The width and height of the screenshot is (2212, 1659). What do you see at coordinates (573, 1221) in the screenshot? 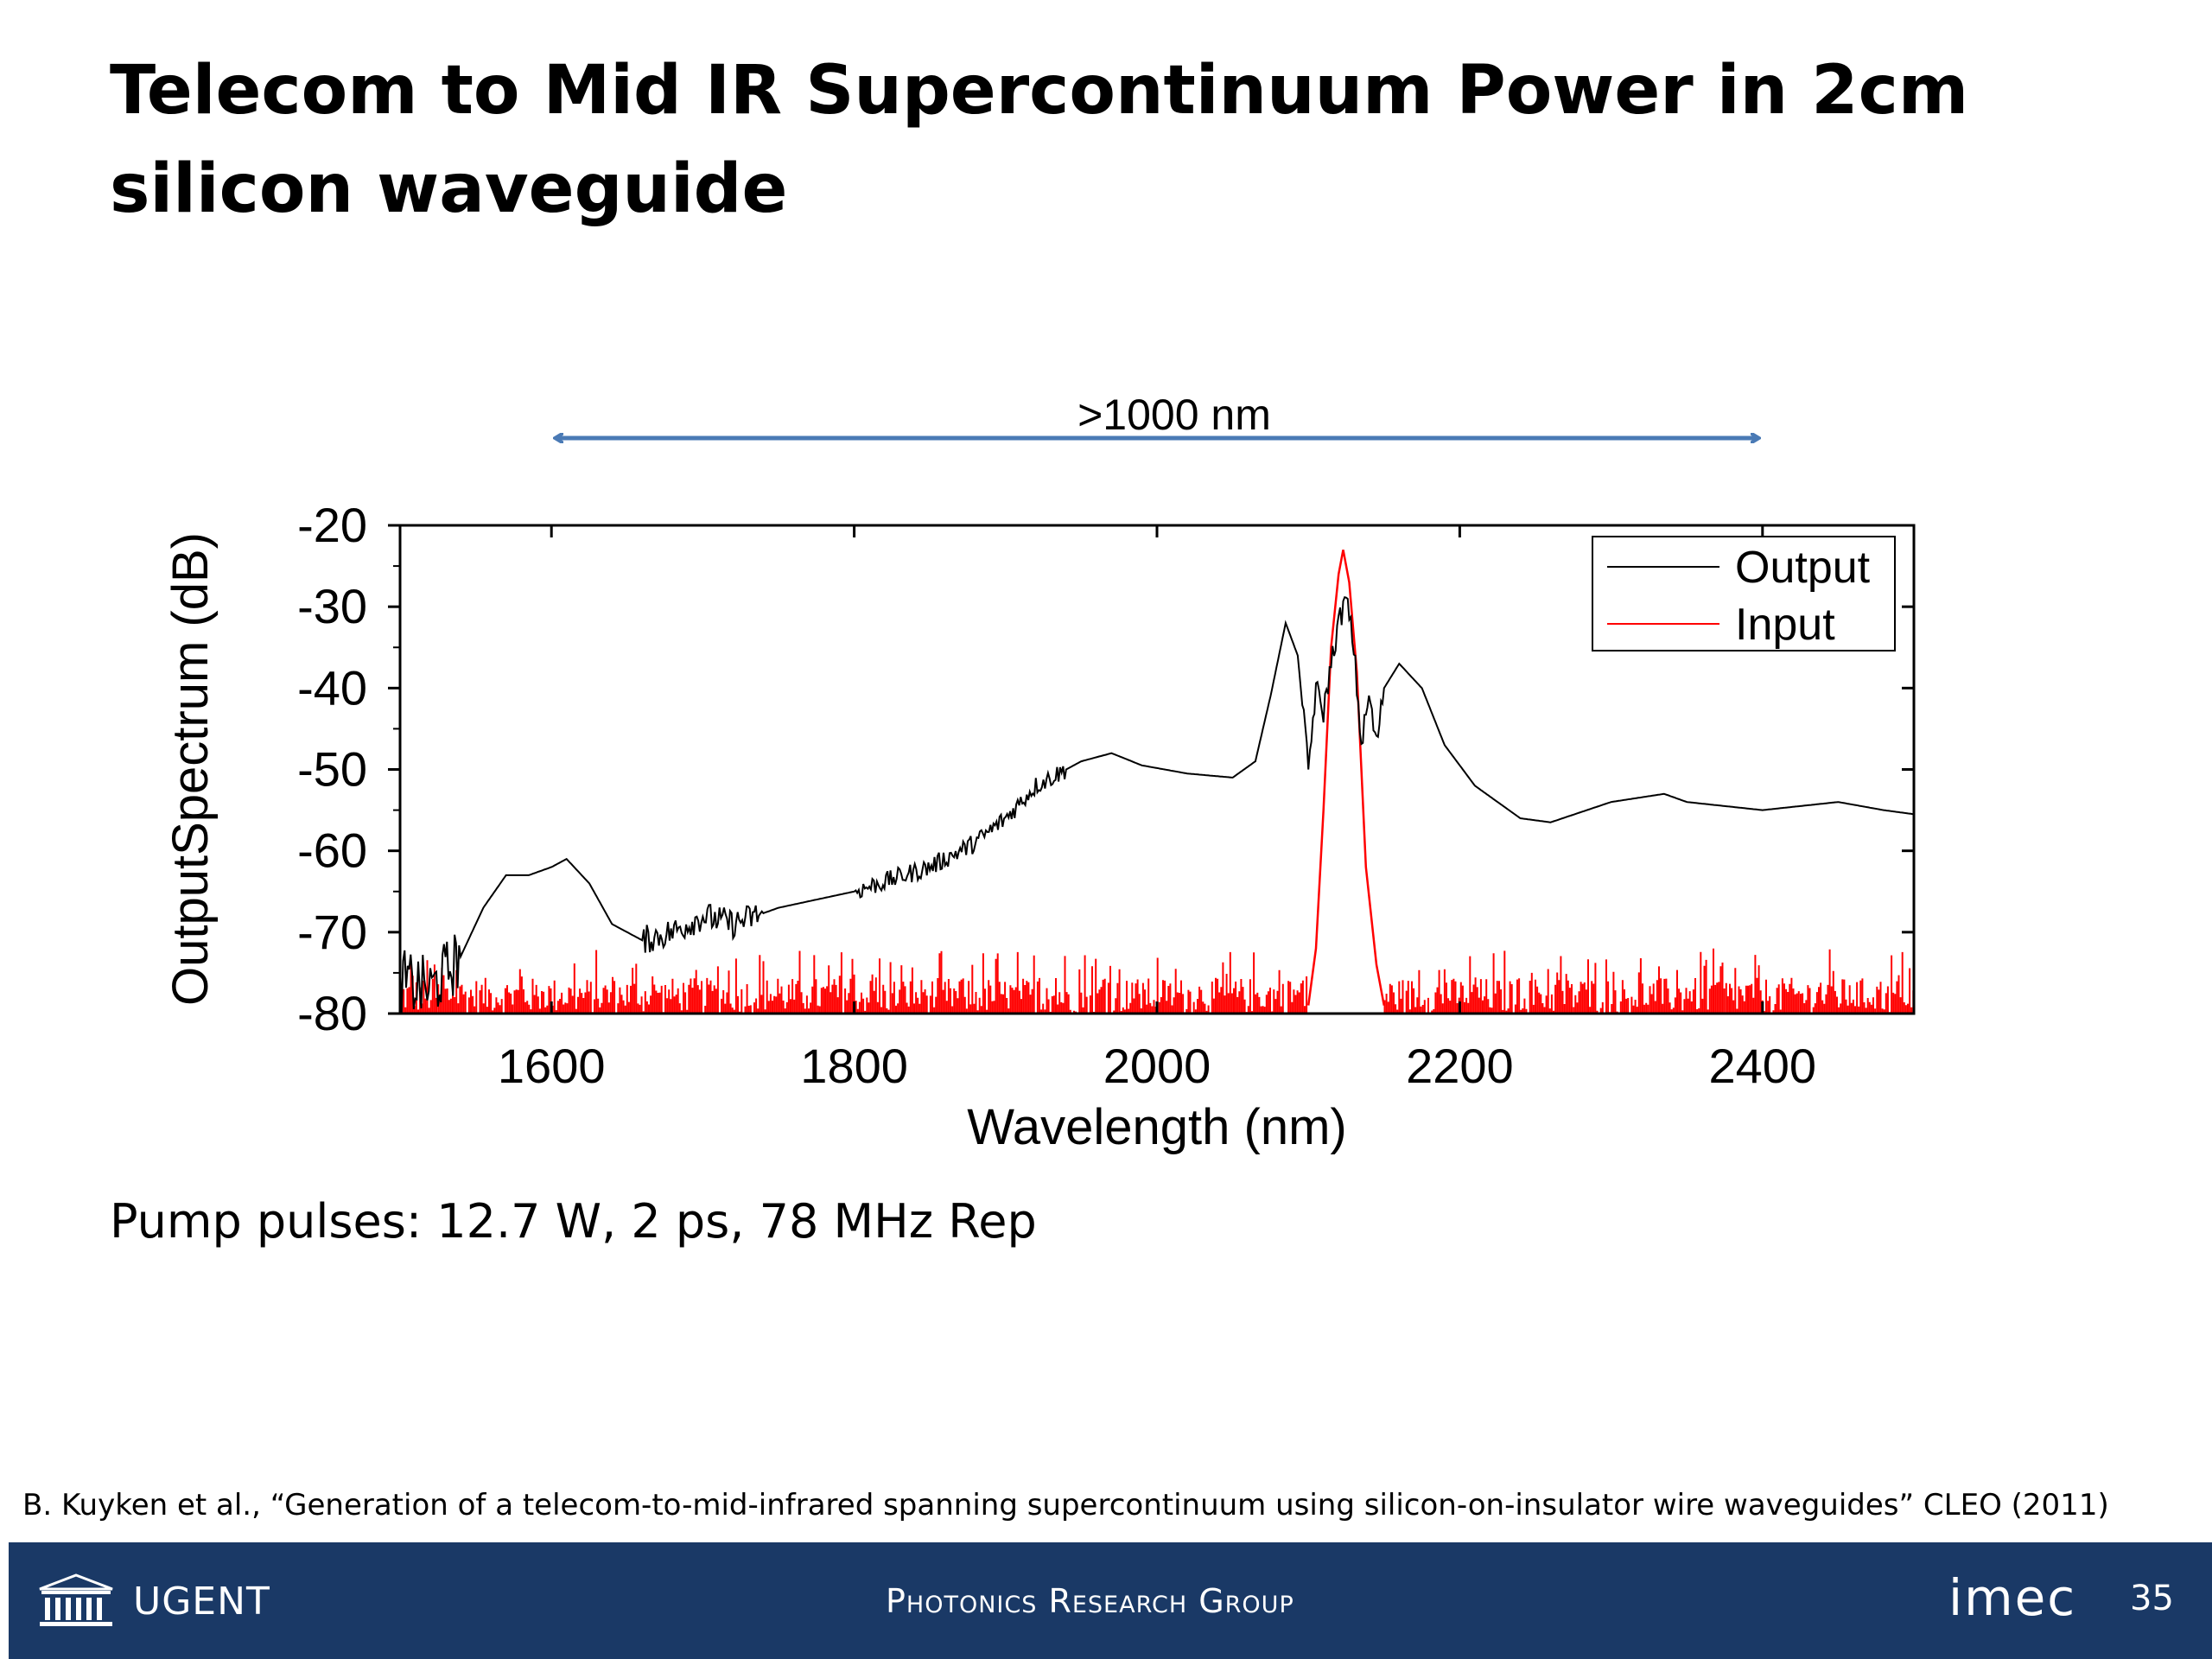
I see `pump-parameters: Pump pulses: 12.7 W, 2 ps, 78 MHz Rep` at bounding box center [573, 1221].